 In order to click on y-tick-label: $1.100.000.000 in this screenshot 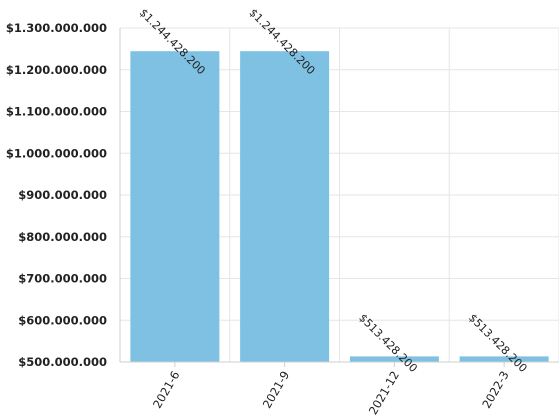, I will do `click(56, 112)`.